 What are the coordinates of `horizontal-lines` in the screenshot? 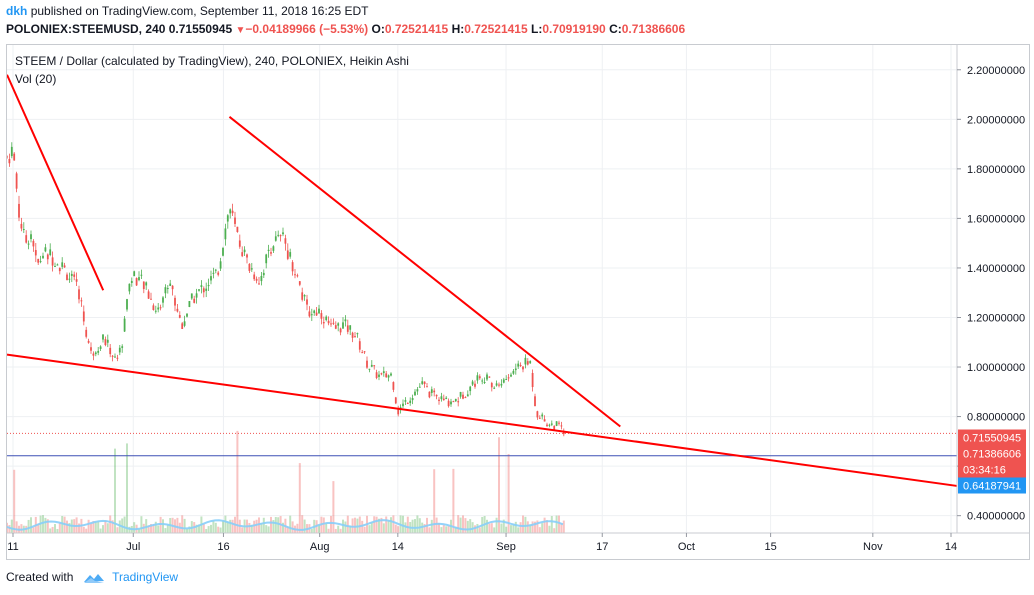 It's located at (482, 444).